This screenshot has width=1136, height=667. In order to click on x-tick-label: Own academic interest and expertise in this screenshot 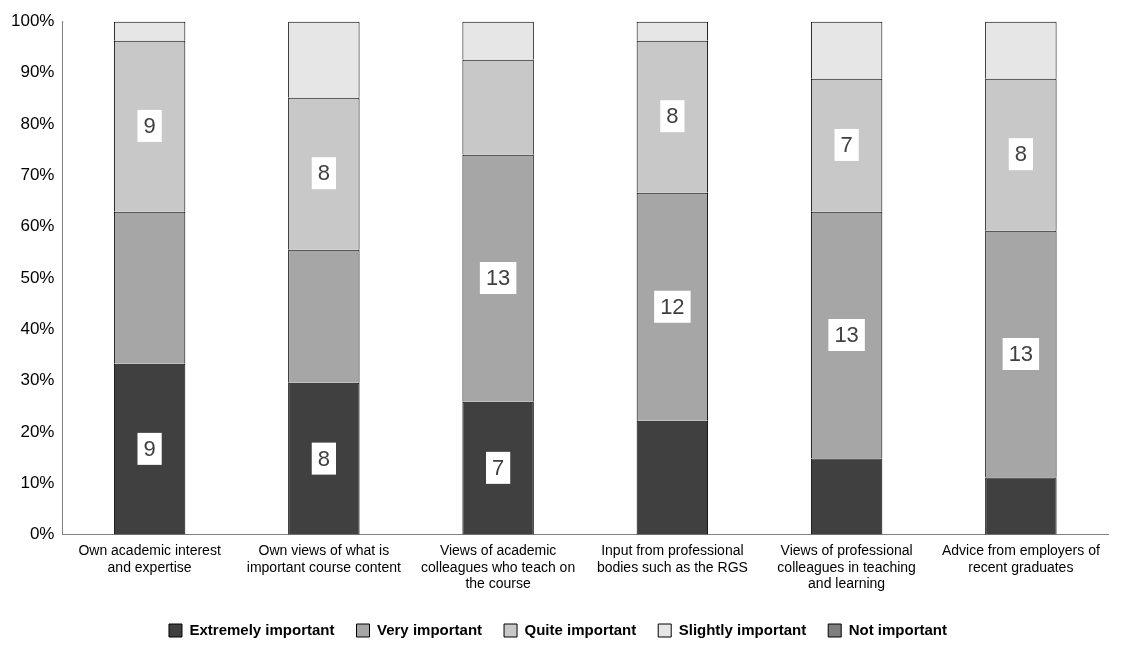, I will do `click(149, 558)`.